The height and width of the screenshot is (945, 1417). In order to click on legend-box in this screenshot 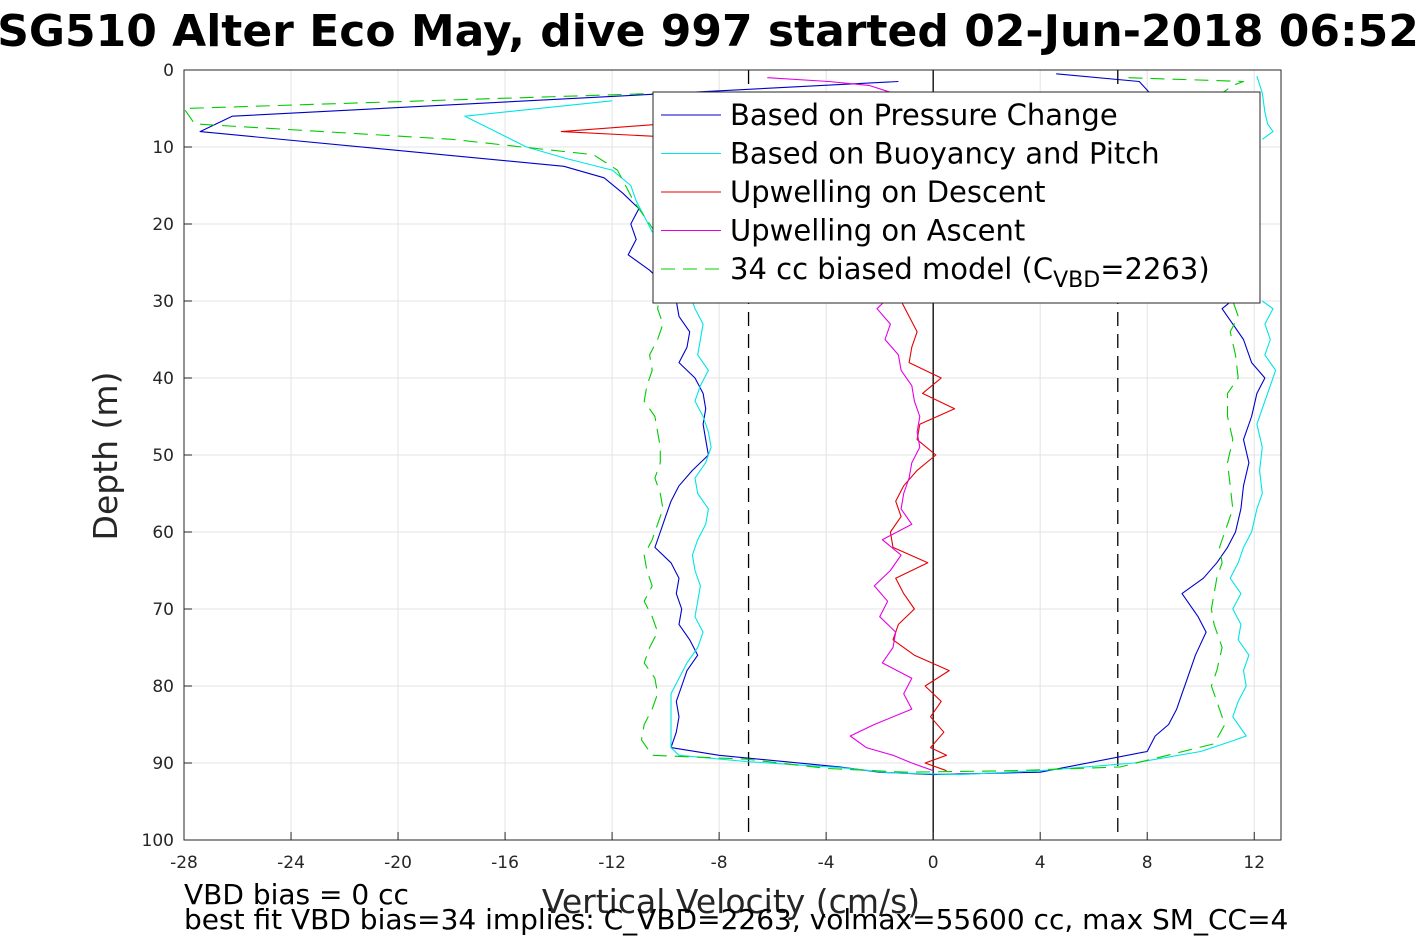, I will do `click(956, 197)`.